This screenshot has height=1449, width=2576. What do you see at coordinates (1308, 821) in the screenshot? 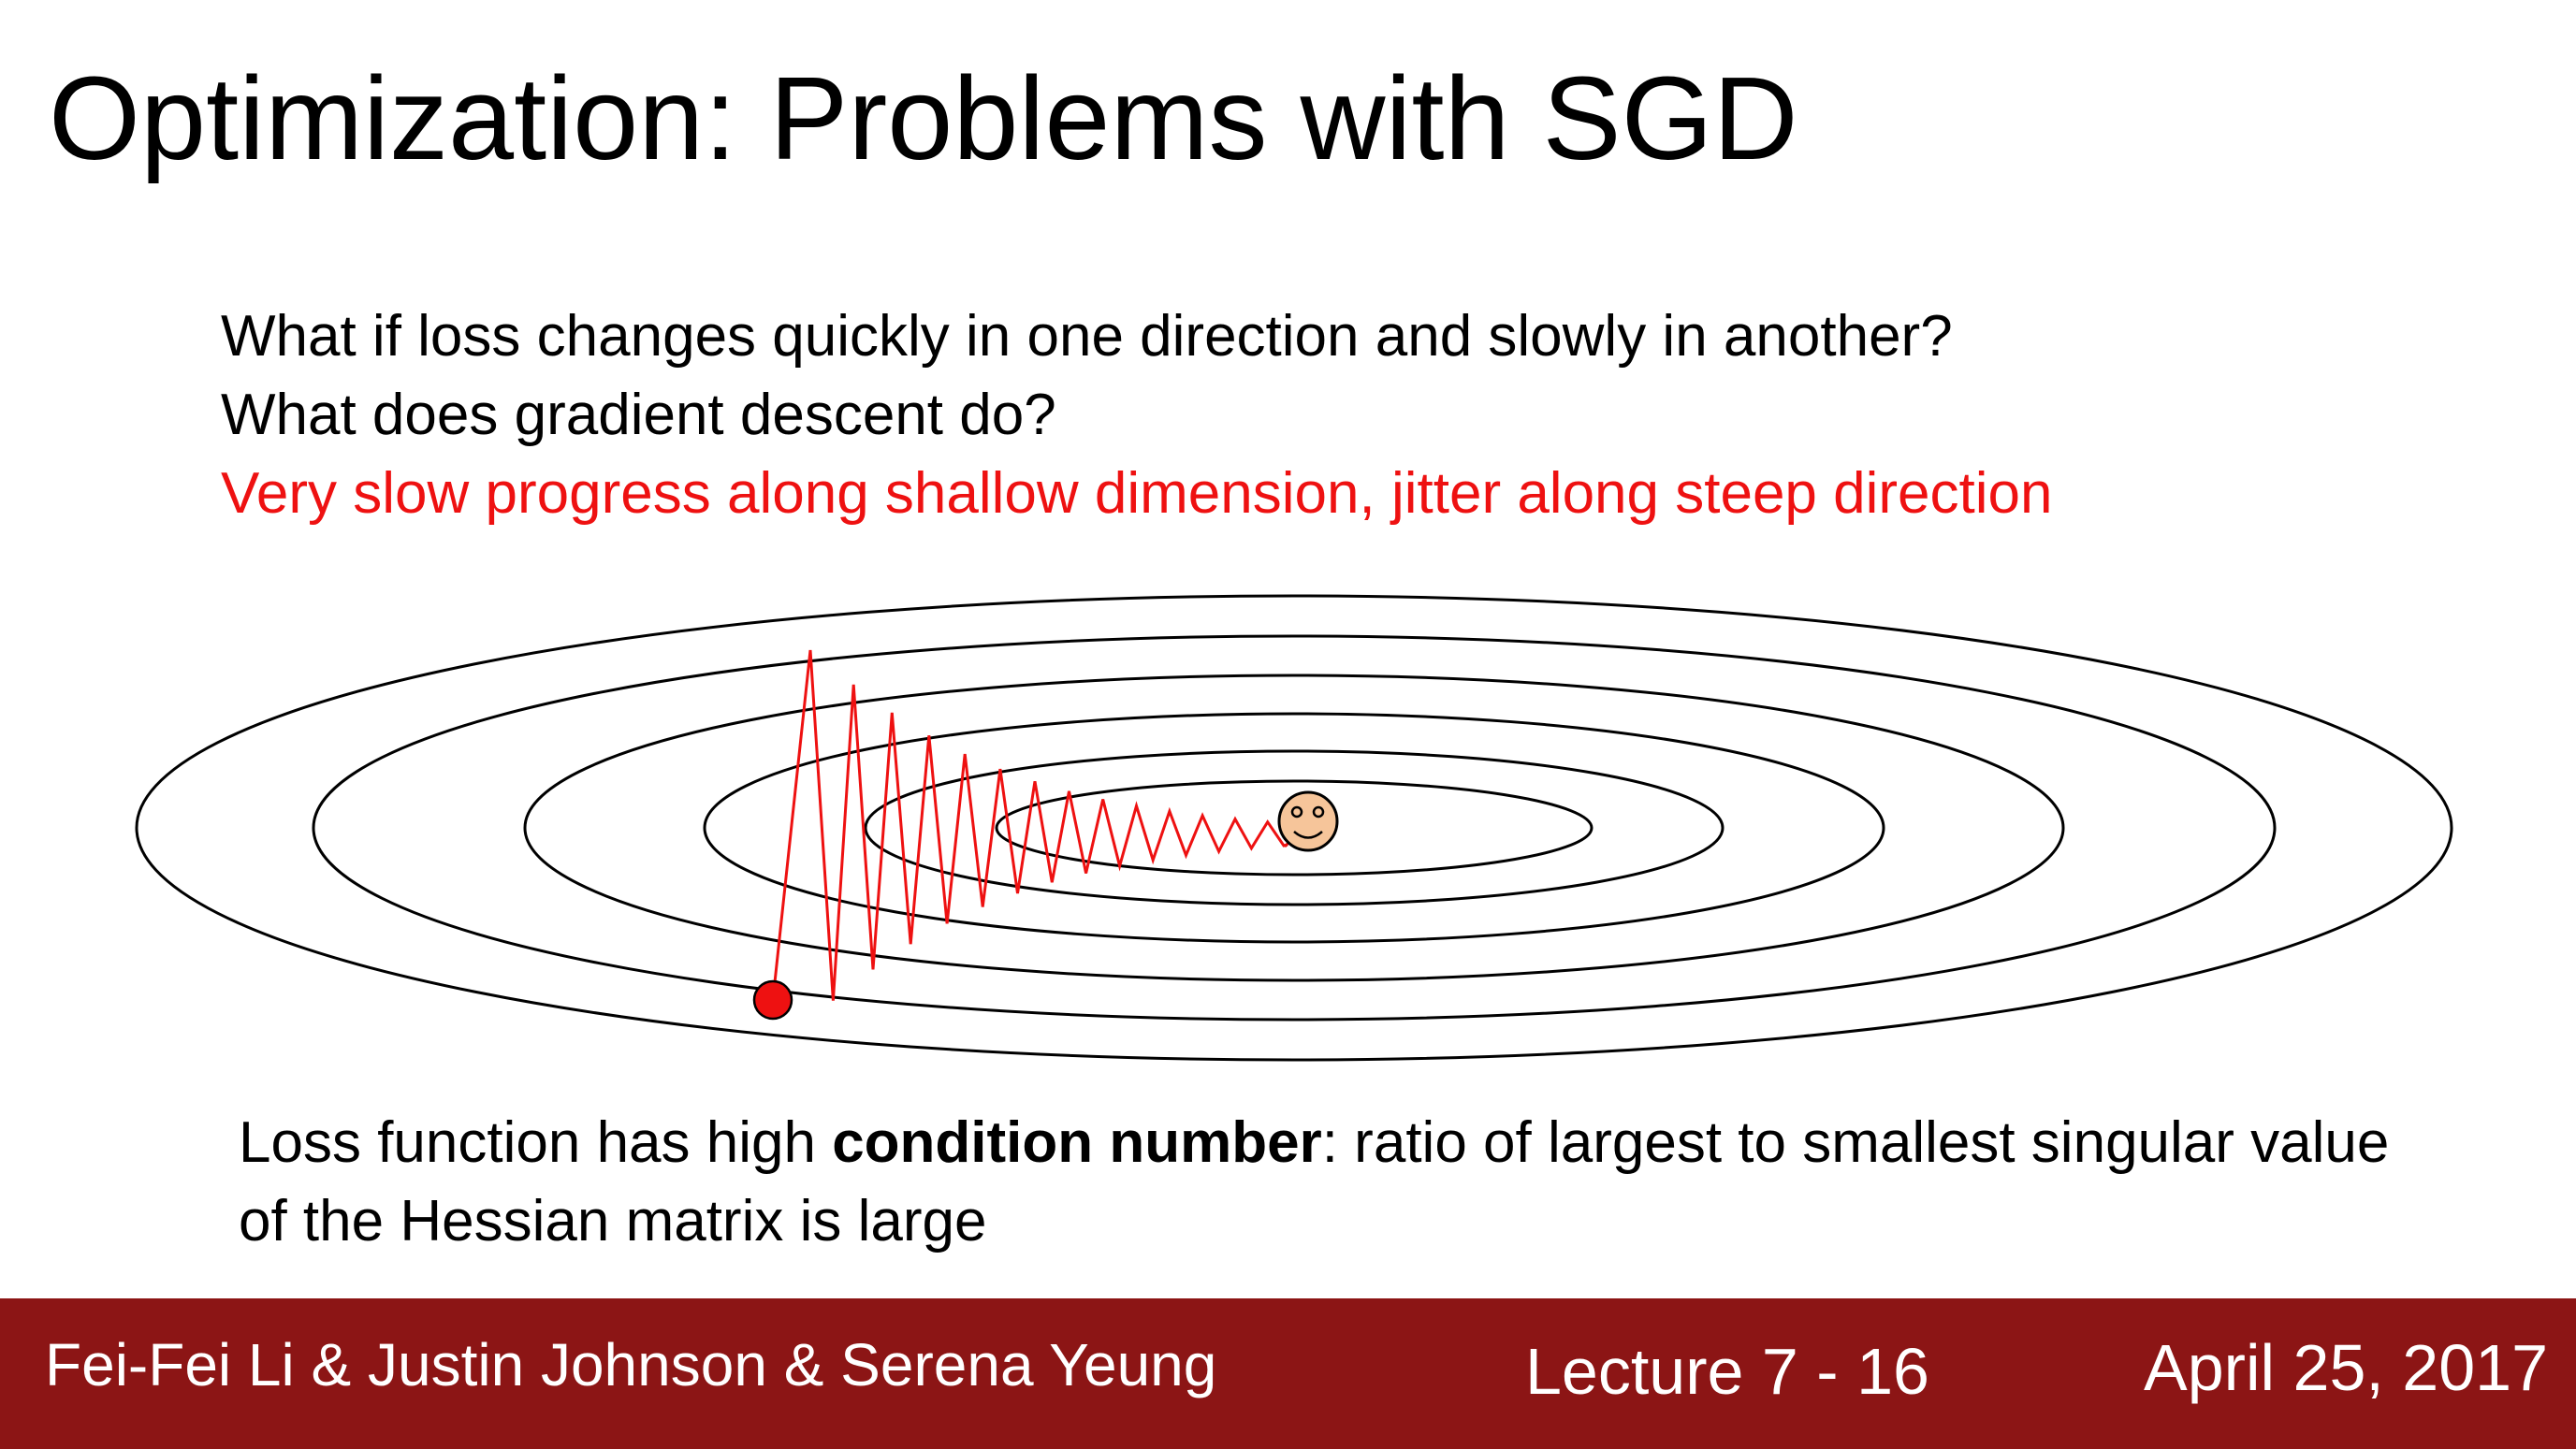
I see `minimum-smiley-icon` at bounding box center [1308, 821].